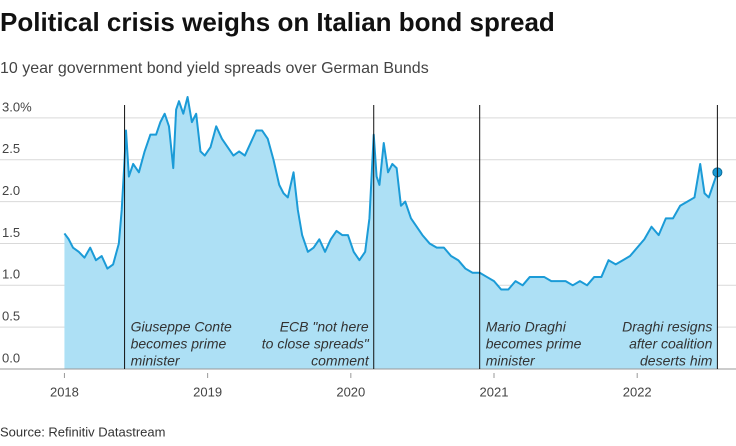 The image size is (736, 446). I want to click on annotation-text: Giuseppe Conte, so click(181, 327).